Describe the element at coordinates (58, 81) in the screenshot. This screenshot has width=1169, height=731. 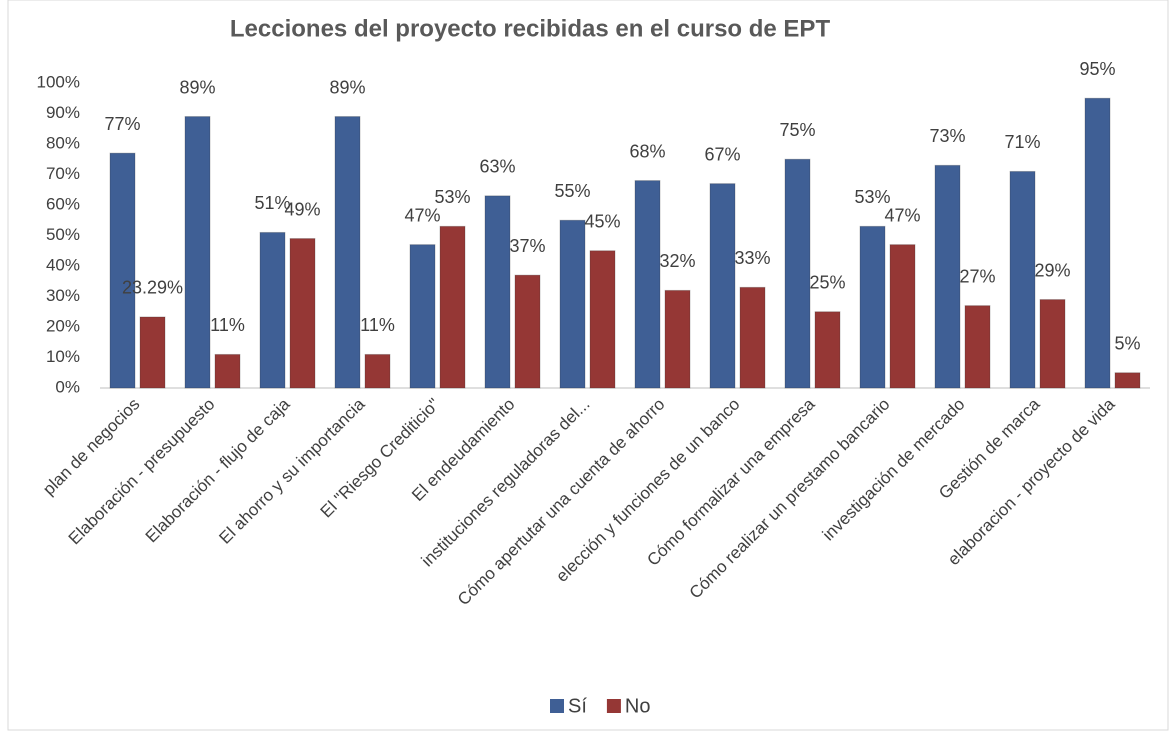
I see `y-tick-label: 100%` at that location.